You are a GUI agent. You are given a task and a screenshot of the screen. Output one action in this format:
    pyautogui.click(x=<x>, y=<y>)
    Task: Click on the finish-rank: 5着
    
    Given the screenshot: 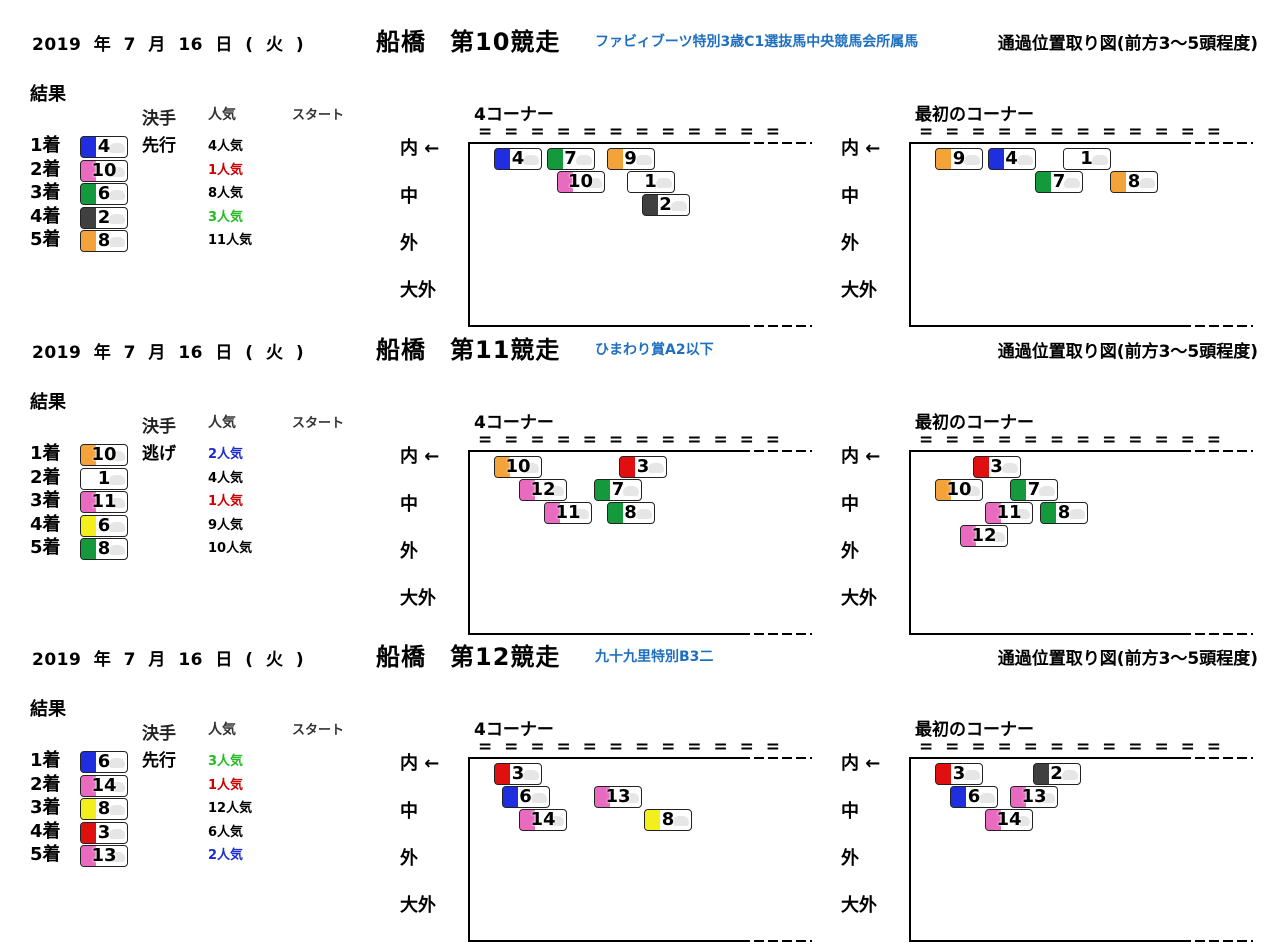 What is the action you would take?
    pyautogui.click(x=45, y=854)
    